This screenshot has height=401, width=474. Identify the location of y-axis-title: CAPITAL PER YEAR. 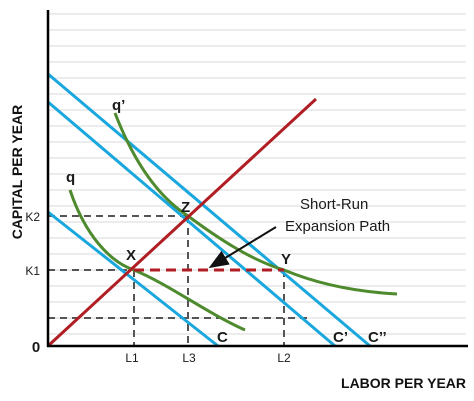
(17, 172).